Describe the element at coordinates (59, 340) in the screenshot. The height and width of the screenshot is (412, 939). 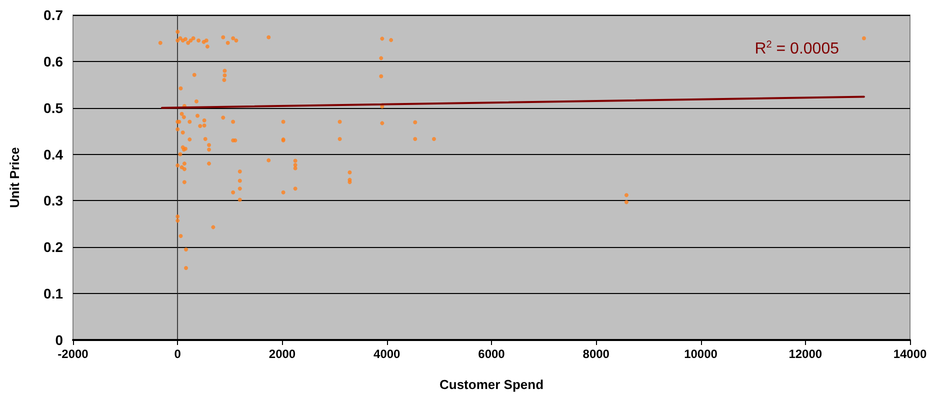
I see `y-tick-label: 0` at that location.